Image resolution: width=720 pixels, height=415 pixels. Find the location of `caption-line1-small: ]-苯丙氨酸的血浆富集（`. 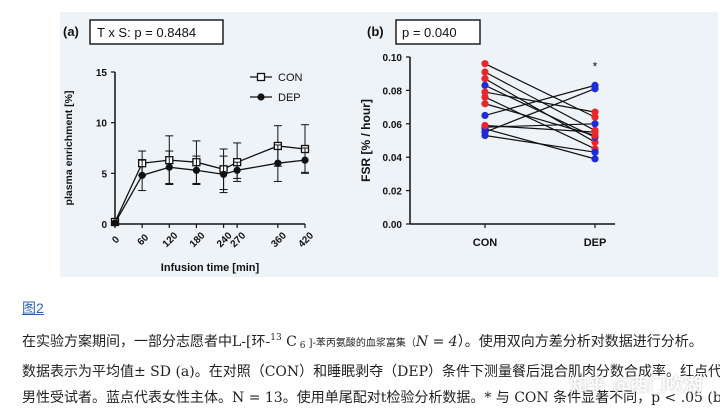

caption-line1-small: ]-苯丙氨酸的血浆富集（ is located at coordinates (360, 343).